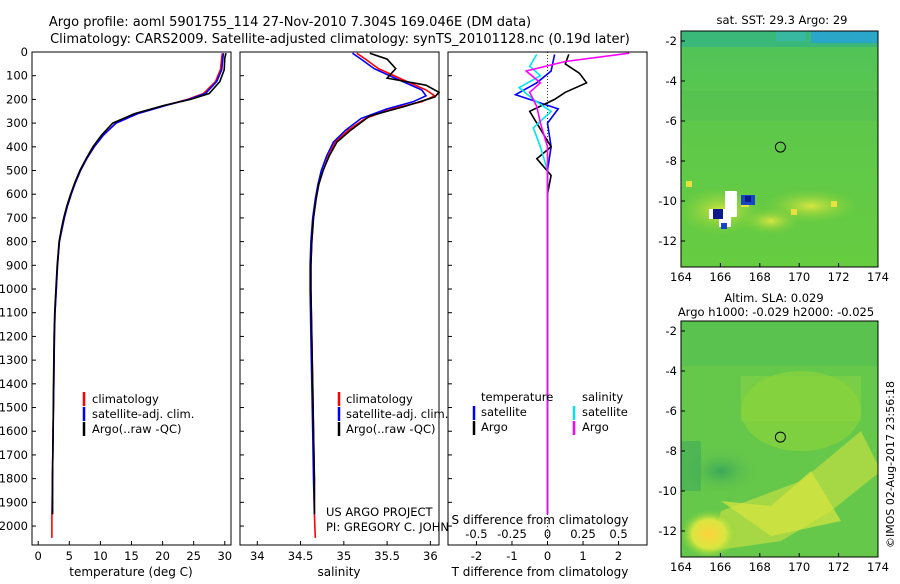 This screenshot has height=584, width=900. What do you see at coordinates (667, 491) in the screenshot?
I see `map-y-tick-label: -10` at bounding box center [667, 491].